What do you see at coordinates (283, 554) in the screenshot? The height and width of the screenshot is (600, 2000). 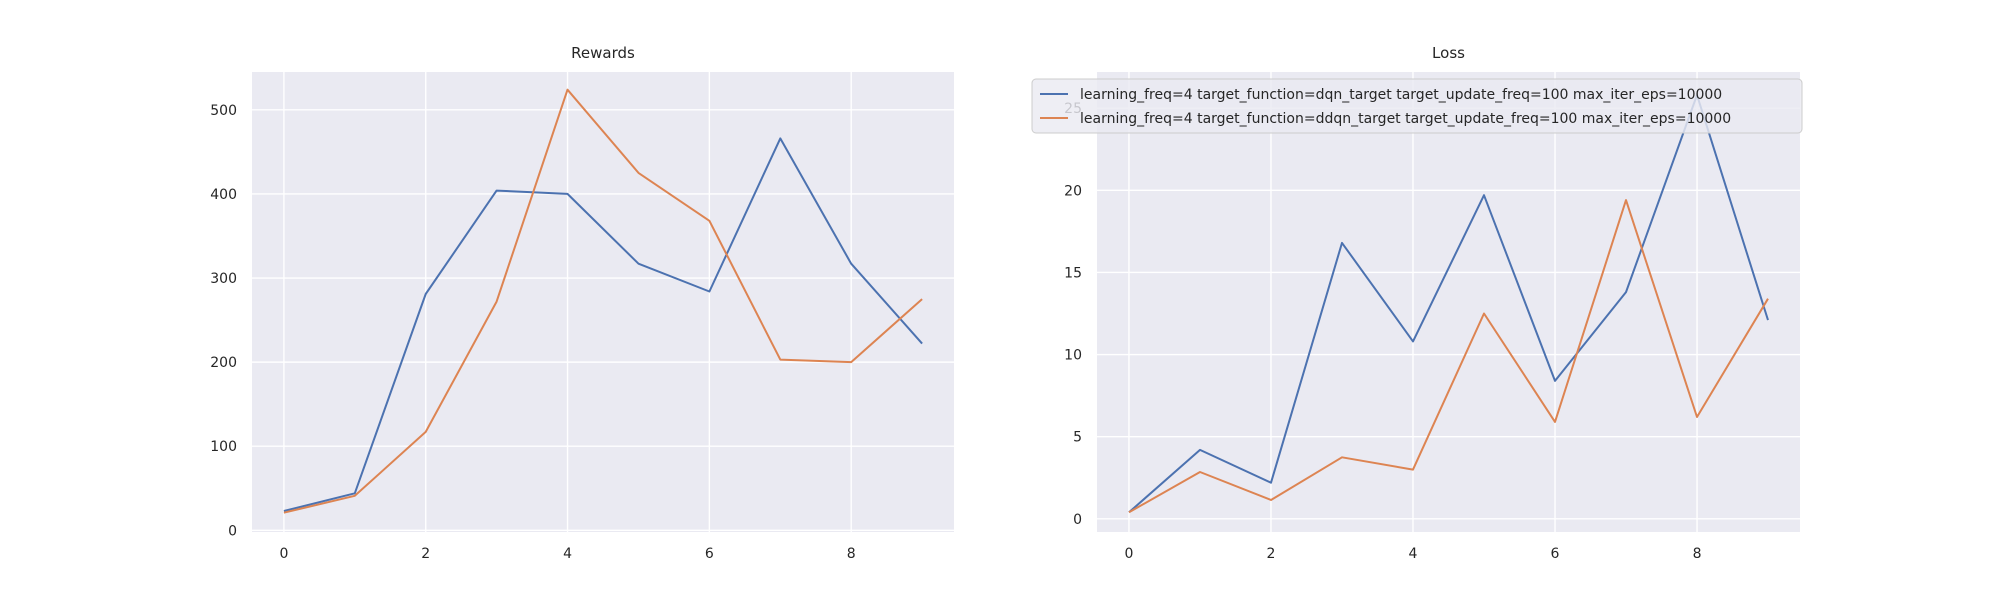 I see `rewards-x-tick-label: 0` at bounding box center [283, 554].